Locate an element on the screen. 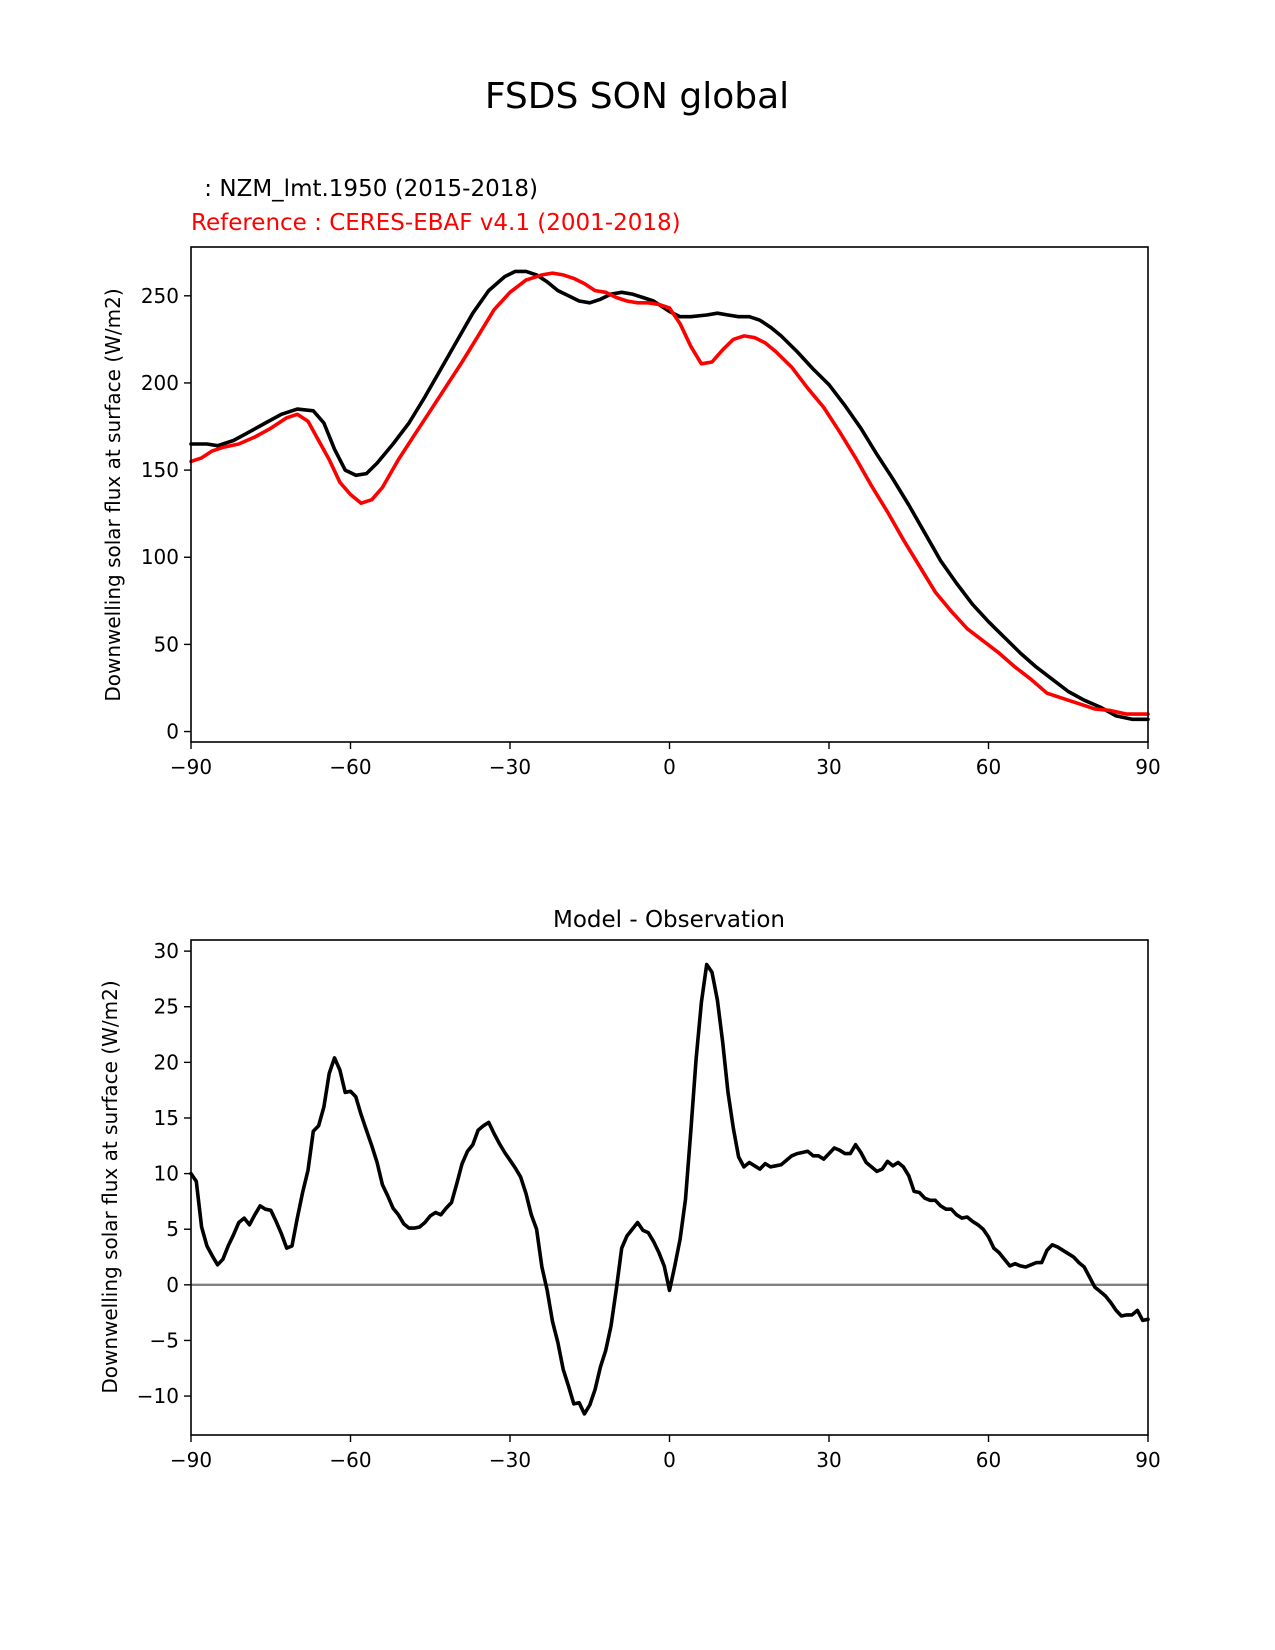 The height and width of the screenshot is (1650, 1275). y-tick-label: 200 is located at coordinates (160, 383).